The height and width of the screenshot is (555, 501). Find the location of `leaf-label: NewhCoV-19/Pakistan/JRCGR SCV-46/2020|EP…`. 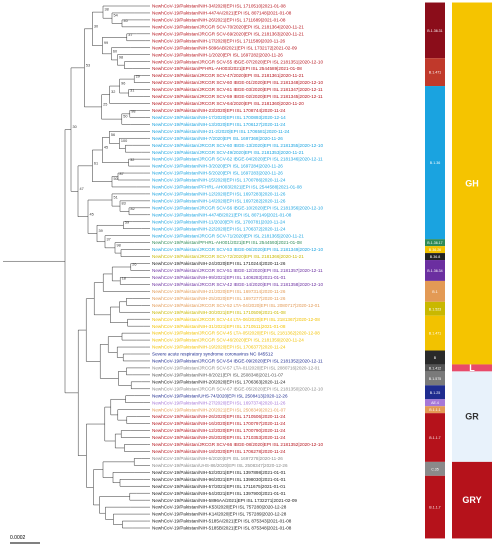

leaf-label: NewhCoV-19/Pakistan/JRCGR SCV-46/2020|EP… is located at coordinates (228, 340).